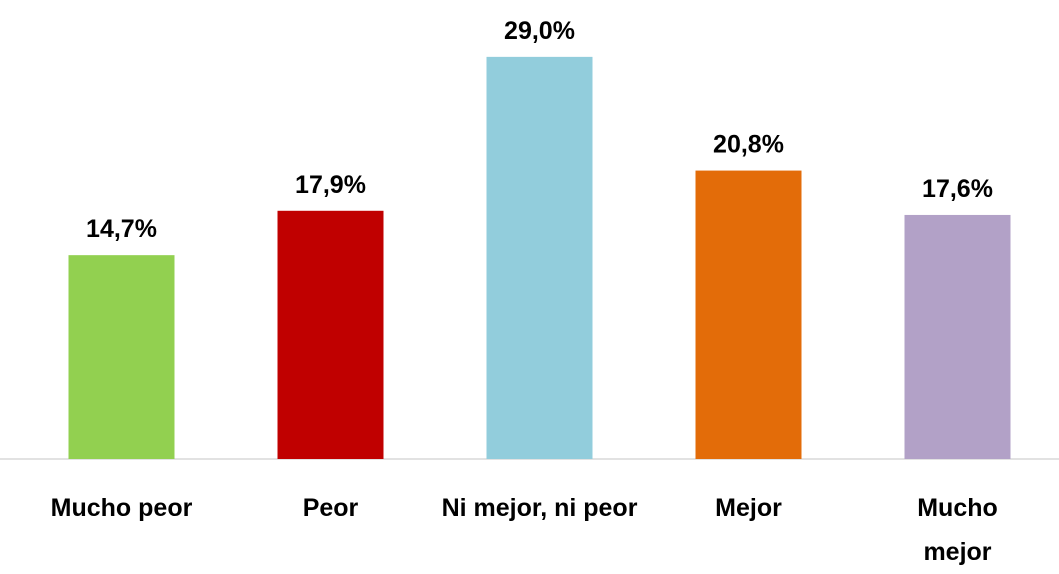 The image size is (1059, 574). I want to click on x-tick-label: Mucho peor, so click(121, 508).